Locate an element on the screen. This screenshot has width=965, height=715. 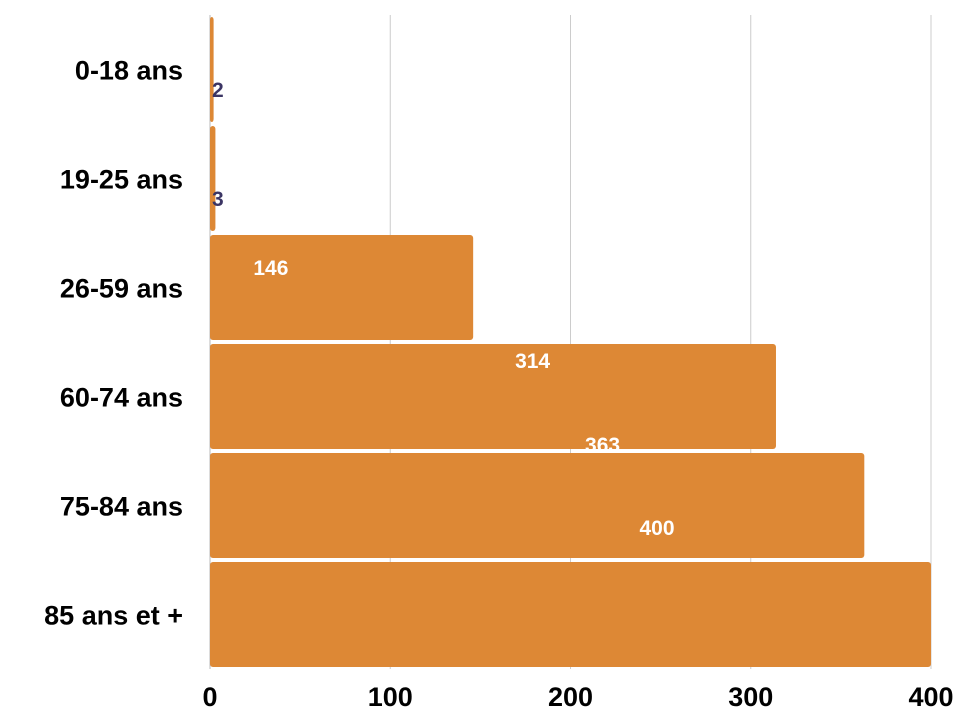
x-tick-label: 300 is located at coordinates (750, 697).